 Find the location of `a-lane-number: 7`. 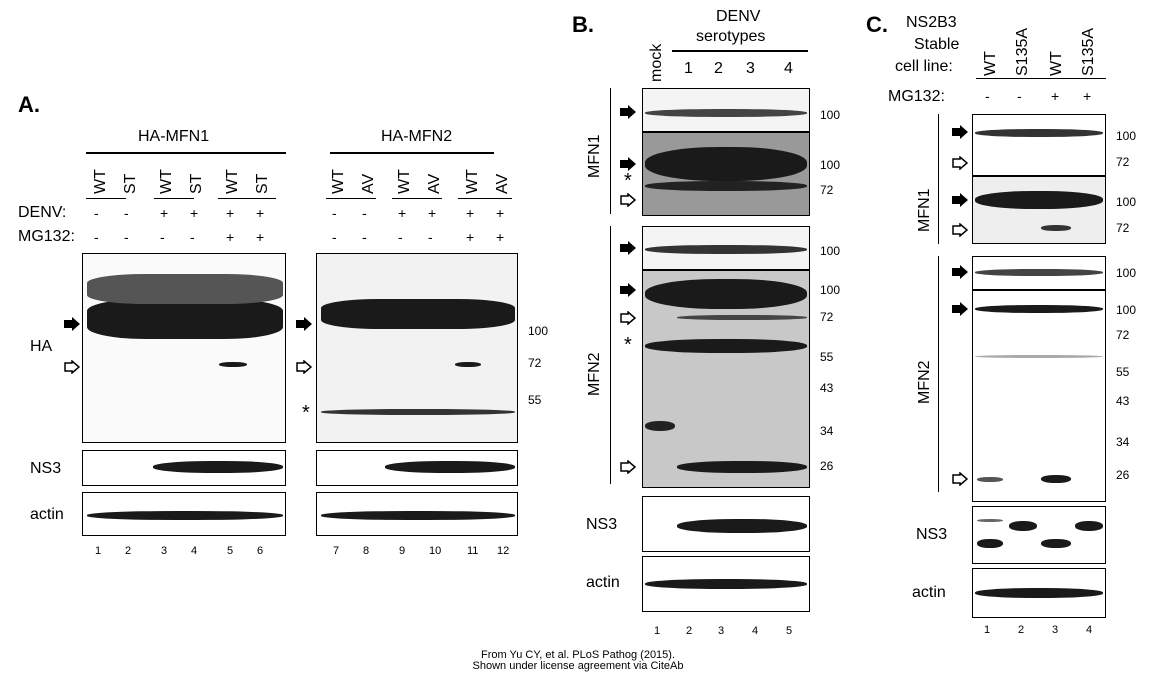

a-lane-number: 7 is located at coordinates (336, 551).